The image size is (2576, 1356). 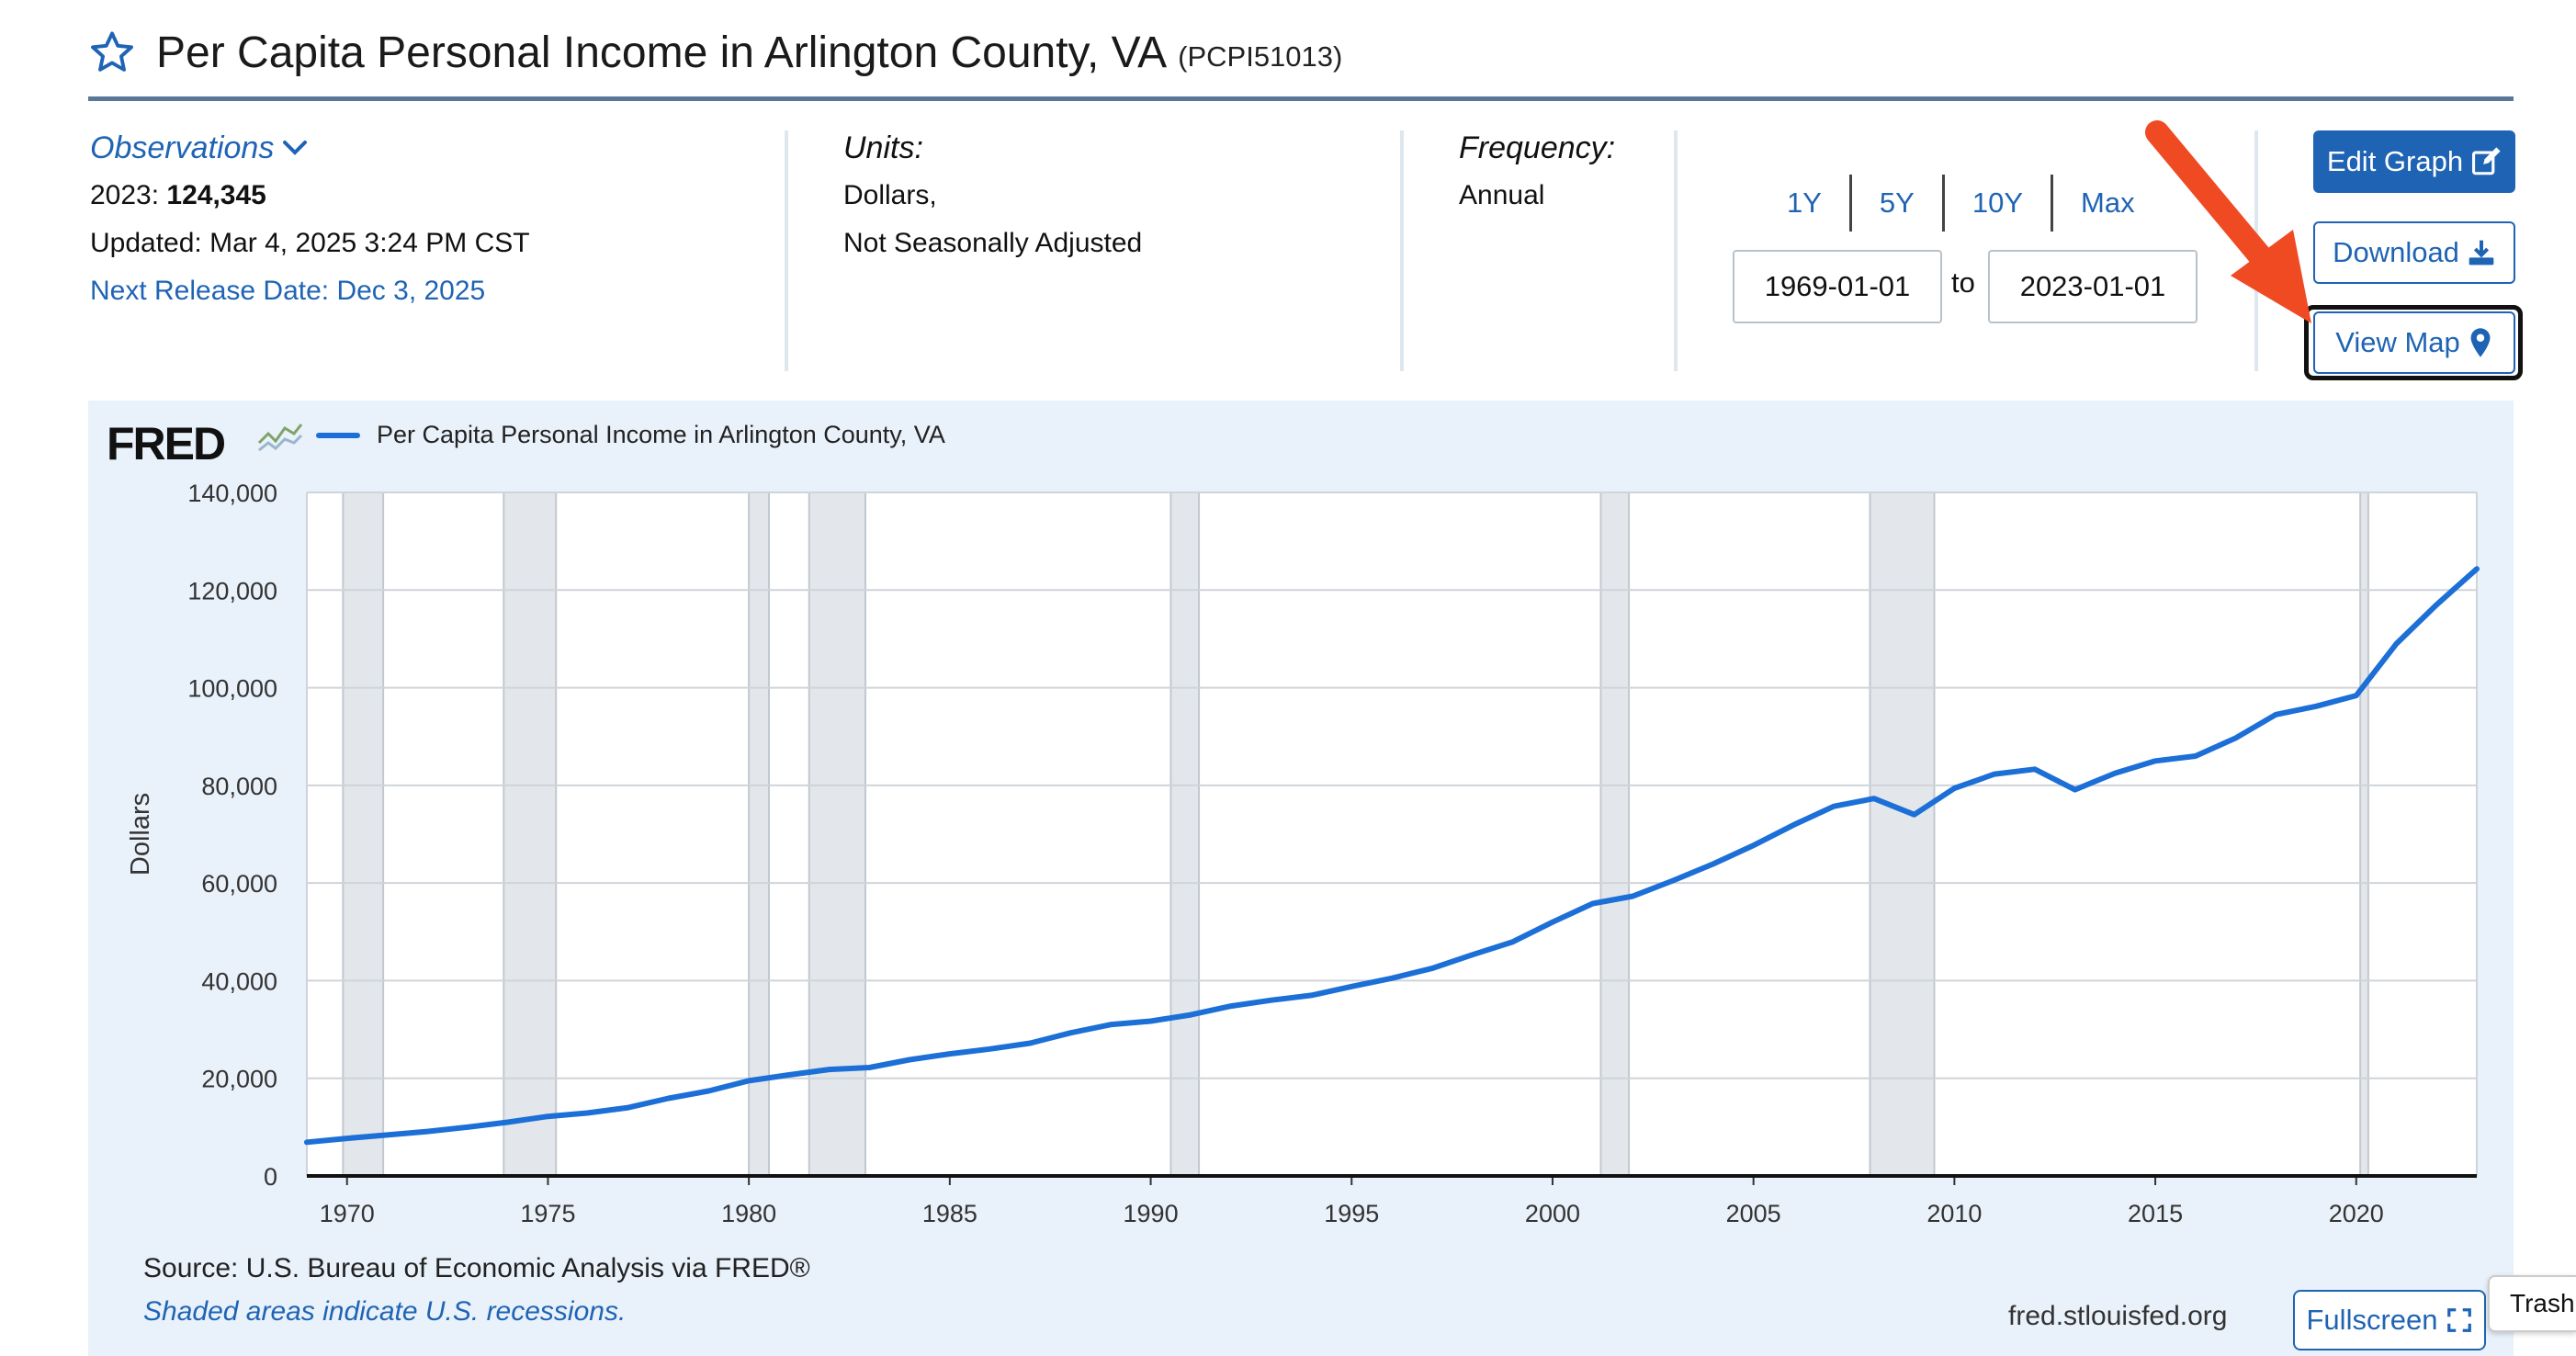 What do you see at coordinates (232, 591) in the screenshot?
I see `y-tick-label: 120,000` at bounding box center [232, 591].